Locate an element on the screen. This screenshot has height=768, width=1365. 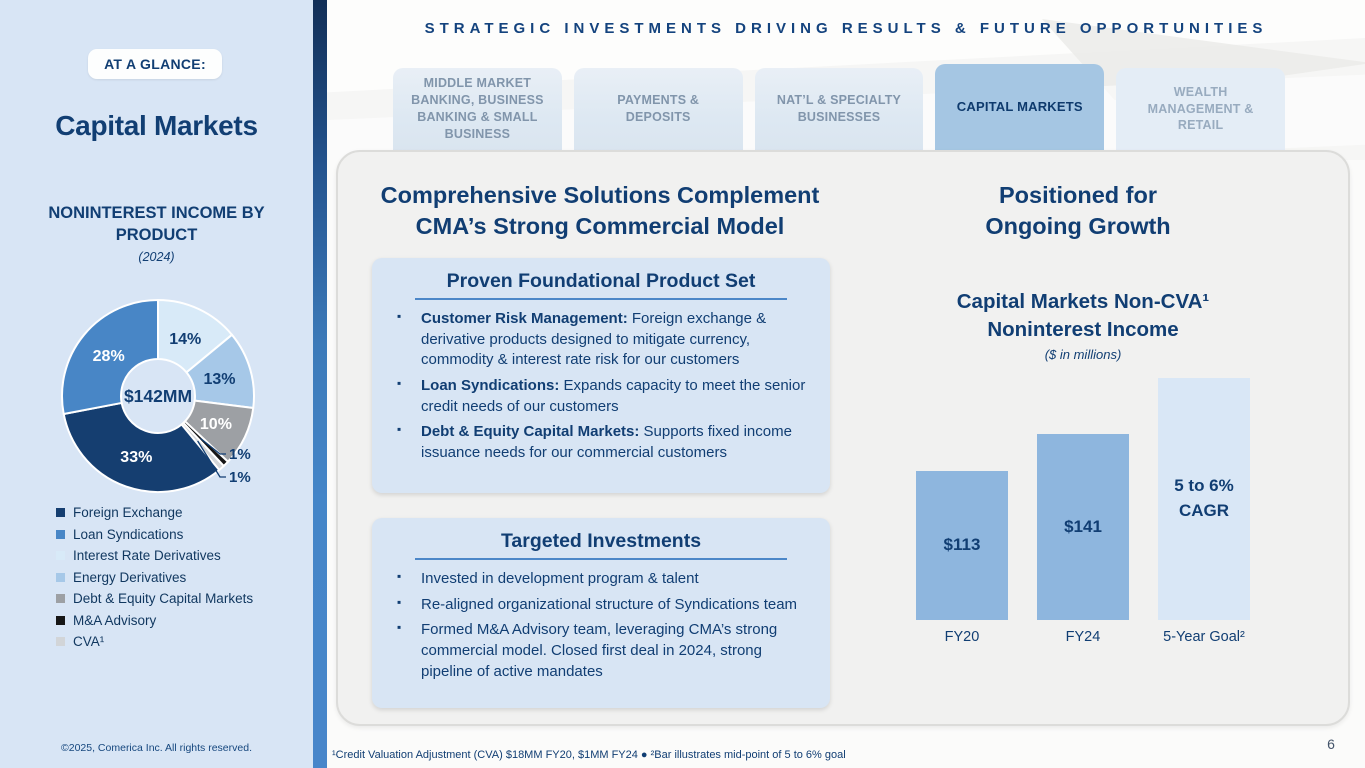
donut-chart-year: (2024) is located at coordinates (156, 257).